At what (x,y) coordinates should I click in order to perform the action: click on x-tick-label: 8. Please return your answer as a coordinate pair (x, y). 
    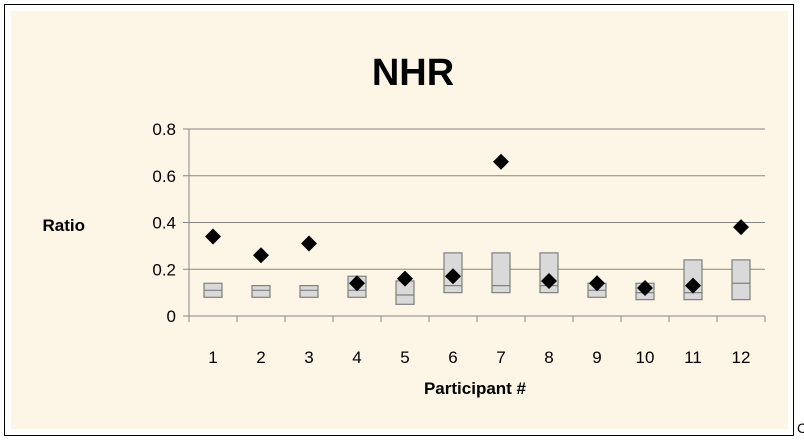
    Looking at the image, I should click on (548, 357).